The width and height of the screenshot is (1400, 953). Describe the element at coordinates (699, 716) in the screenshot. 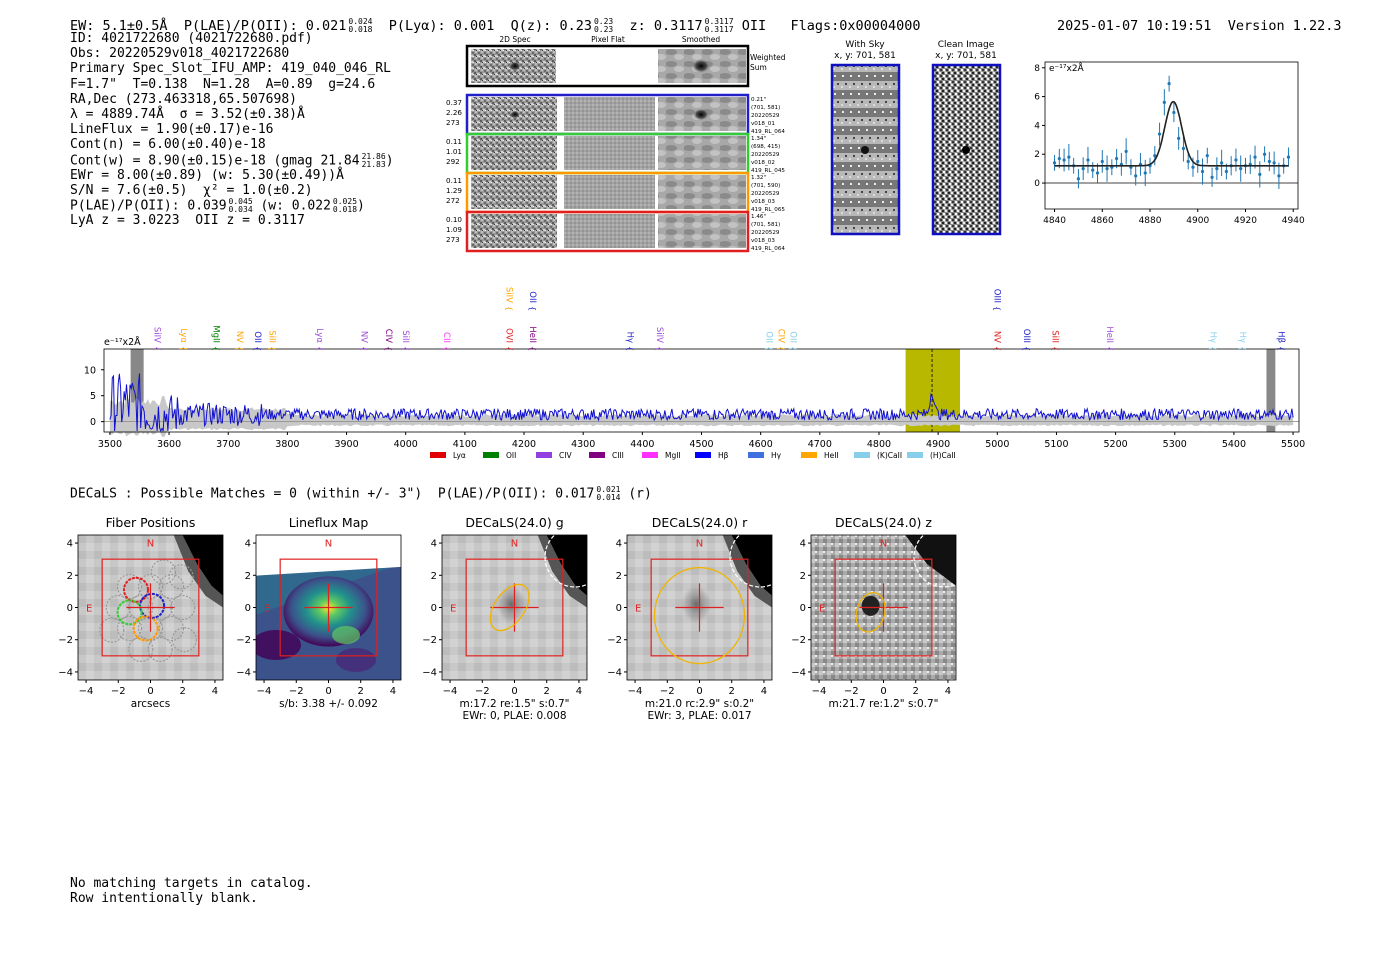

I see `imaging-panel-caption: EWr: 3, PLAE: 0.017` at that location.